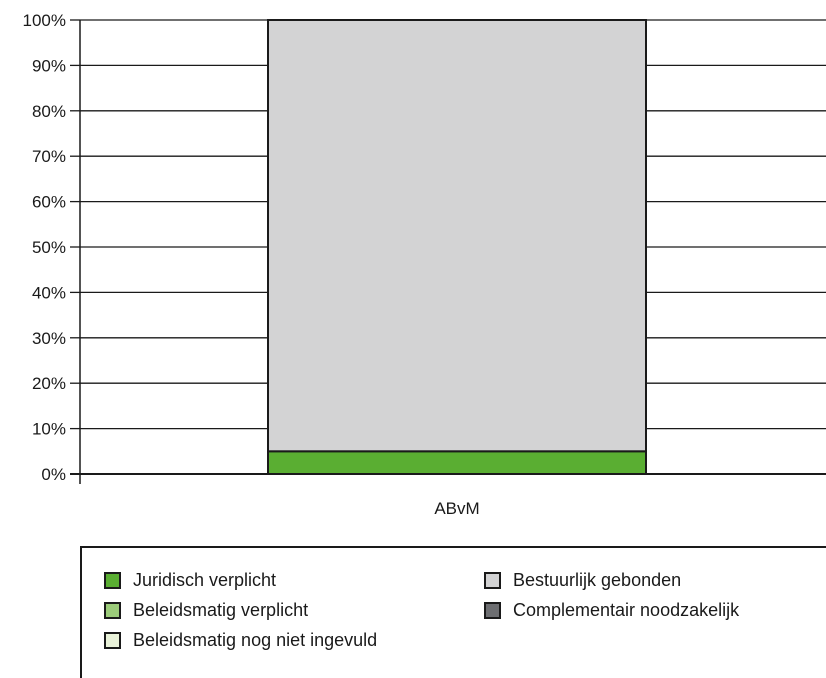  I want to click on y-tick-label: 100%, so click(44, 20).